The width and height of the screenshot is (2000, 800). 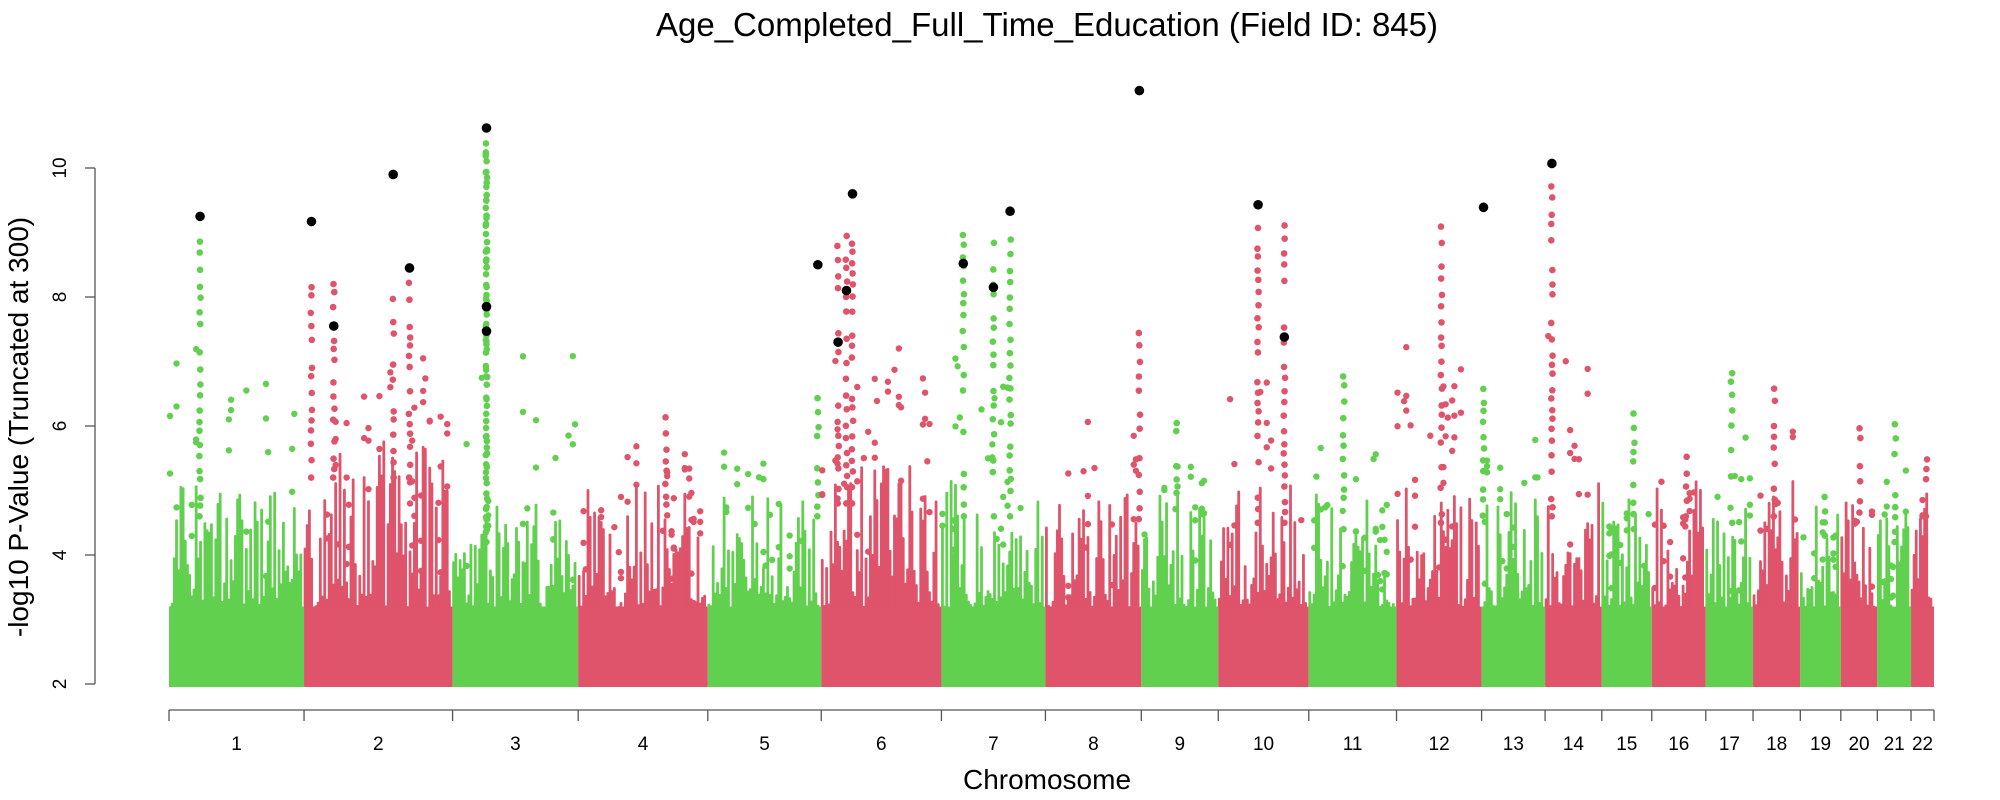 What do you see at coordinates (1573, 435) in the screenshot?
I see `chromosome-14-points` at bounding box center [1573, 435].